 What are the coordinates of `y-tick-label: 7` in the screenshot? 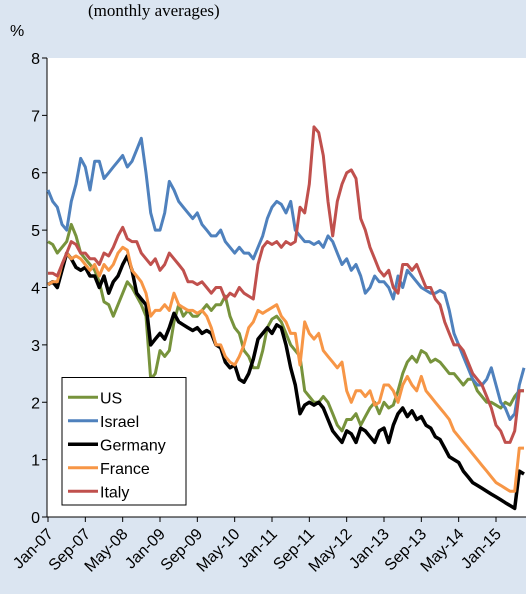 It's located at (35, 116).